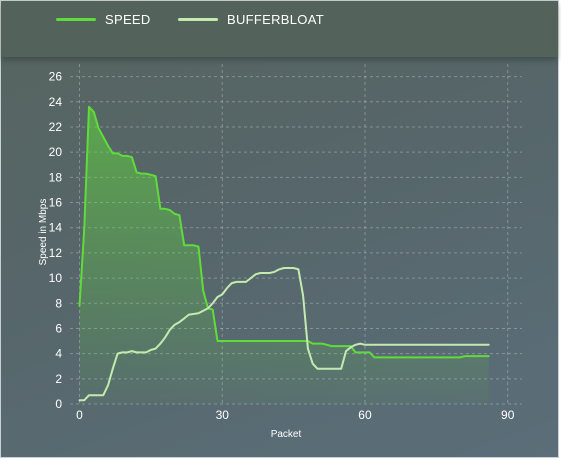 The height and width of the screenshot is (460, 561). I want to click on x-tick-label: 90, so click(508, 415).